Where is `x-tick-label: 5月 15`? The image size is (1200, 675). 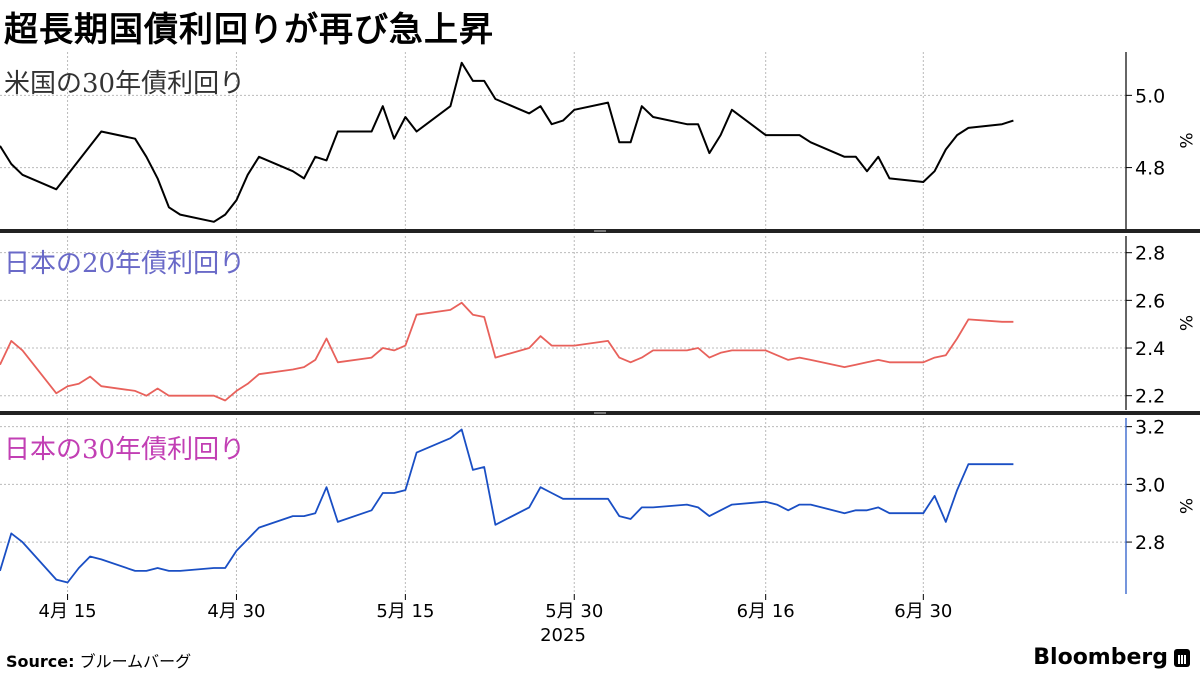 x-tick-label: 5月 15 is located at coordinates (405, 611).